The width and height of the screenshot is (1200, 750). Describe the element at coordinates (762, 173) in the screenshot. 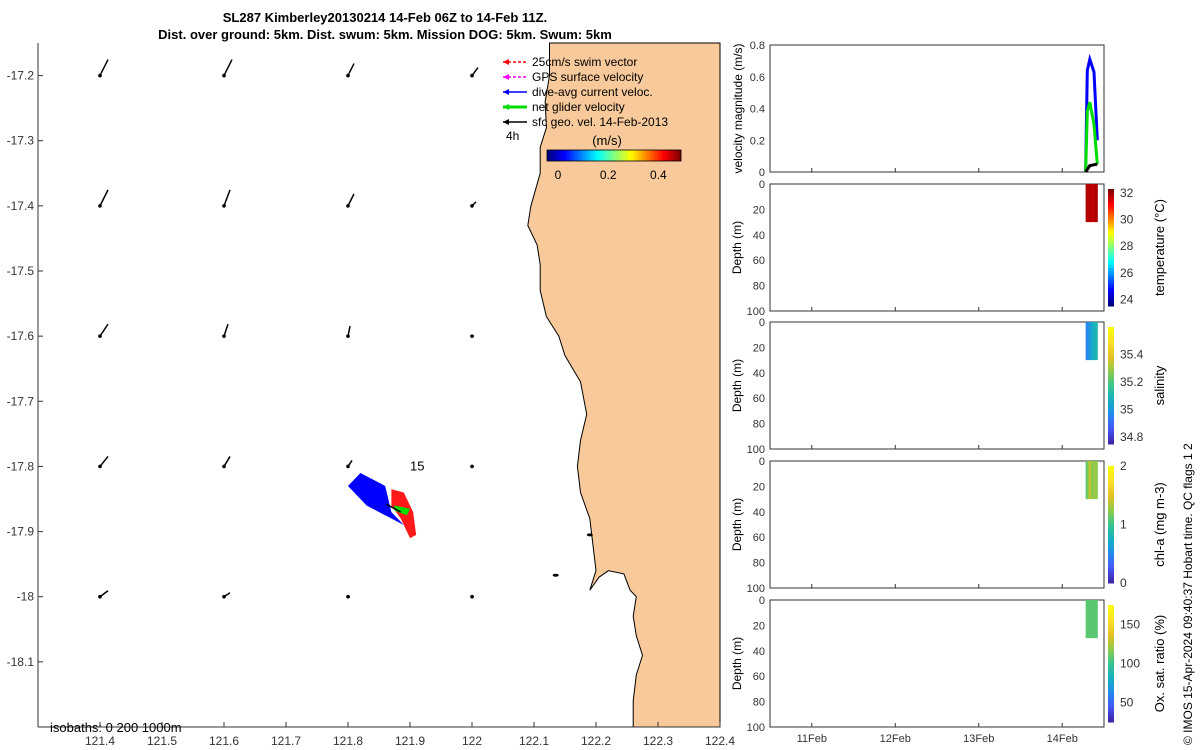

I see `velocity-y-tick-label: 0` at that location.